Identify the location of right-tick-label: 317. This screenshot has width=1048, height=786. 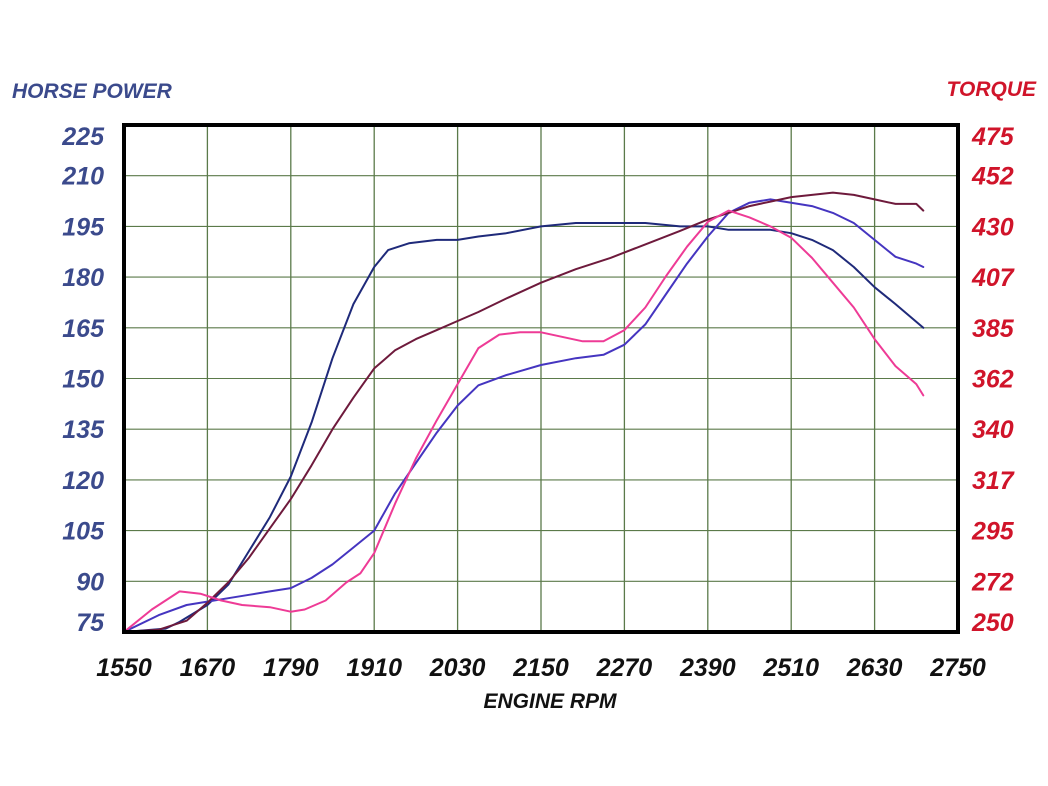
(993, 481).